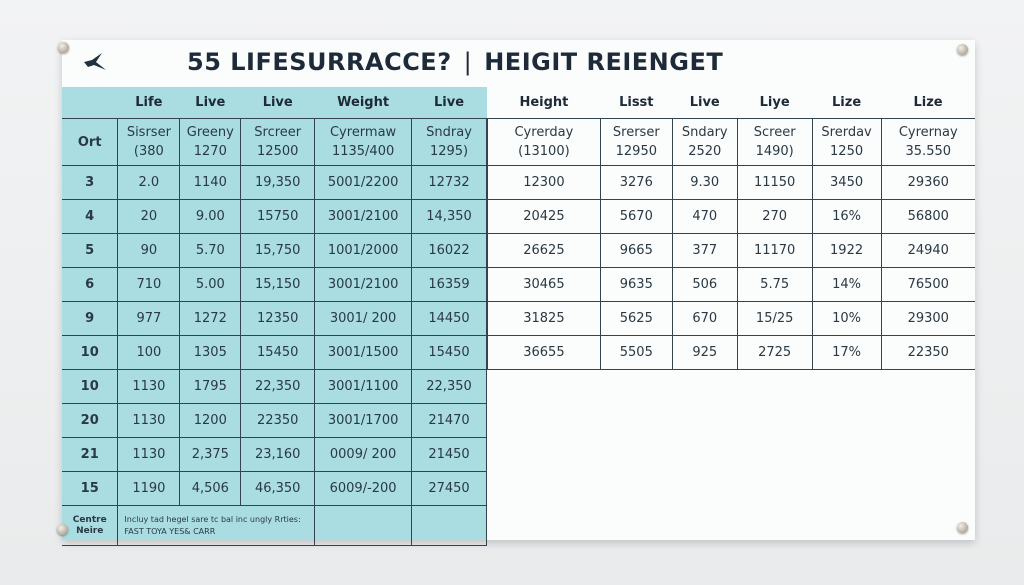 The image size is (1024, 585). Describe the element at coordinates (449, 182) in the screenshot. I see `table-cell: 12732` at that location.